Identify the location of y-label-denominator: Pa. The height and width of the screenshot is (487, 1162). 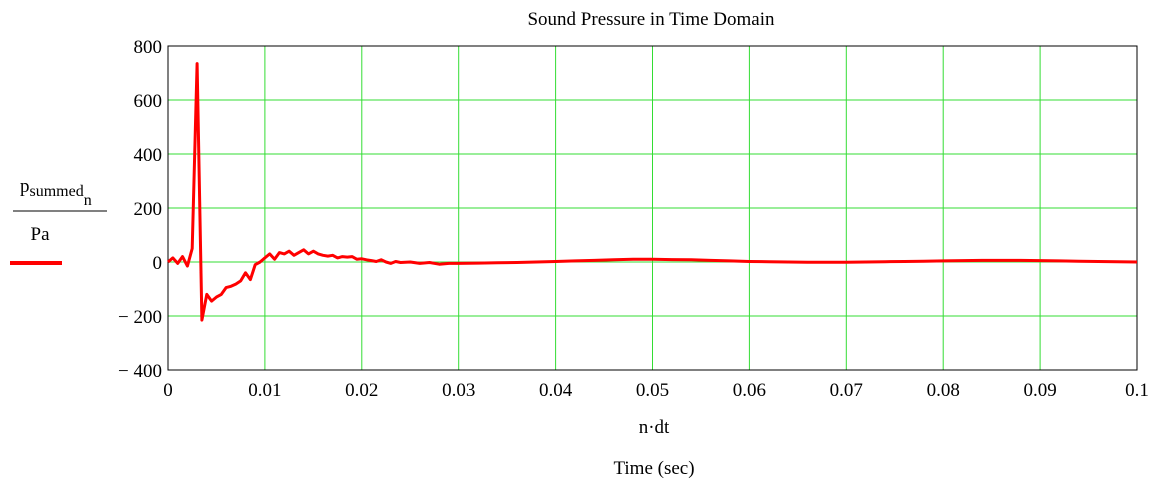
(41, 234).